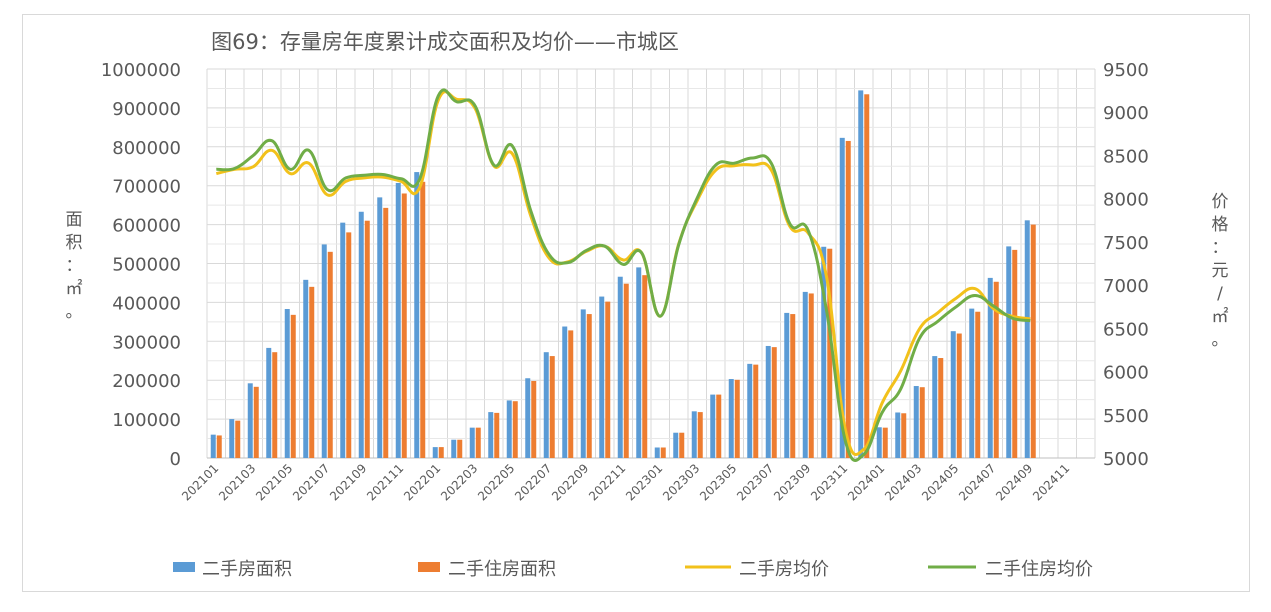  I want to click on y2-tick-label-7: 8500, so click(1126, 156).